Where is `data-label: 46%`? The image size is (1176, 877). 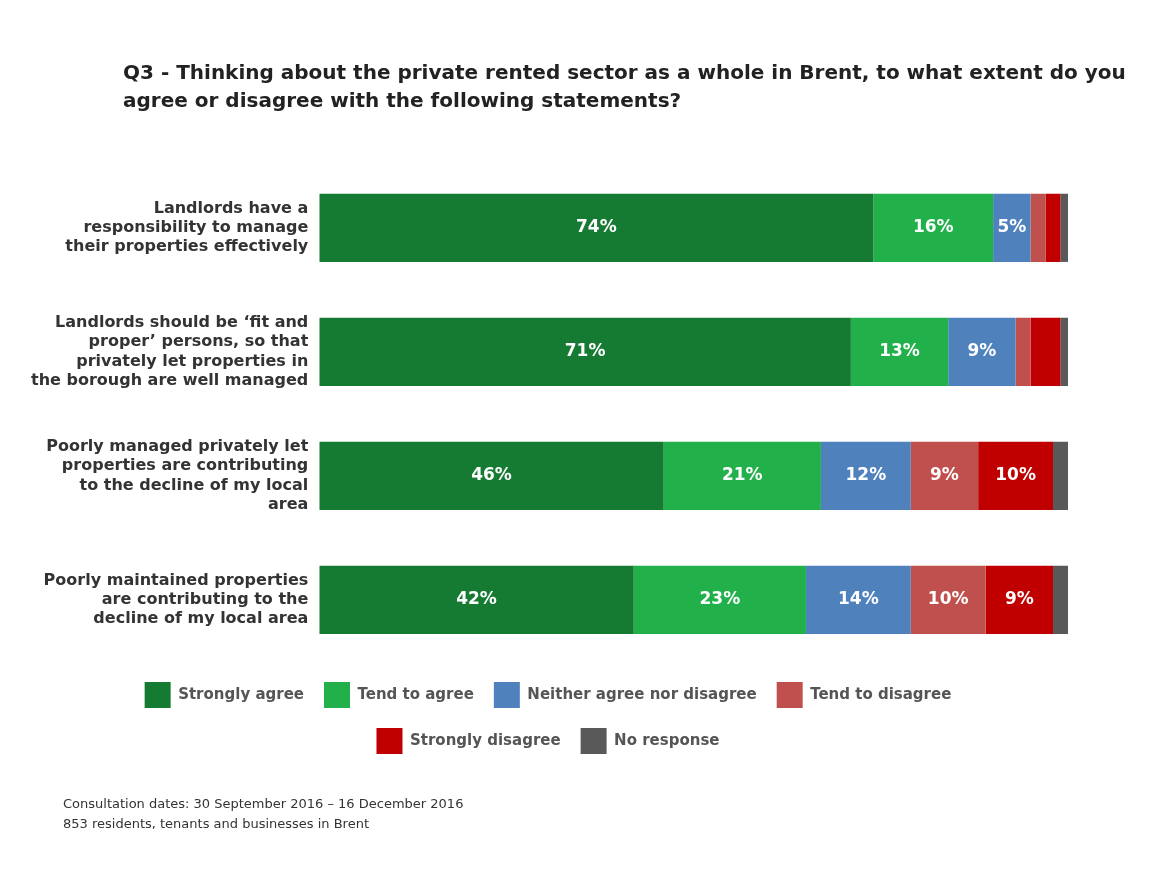
data-label: 46% is located at coordinates (491, 474).